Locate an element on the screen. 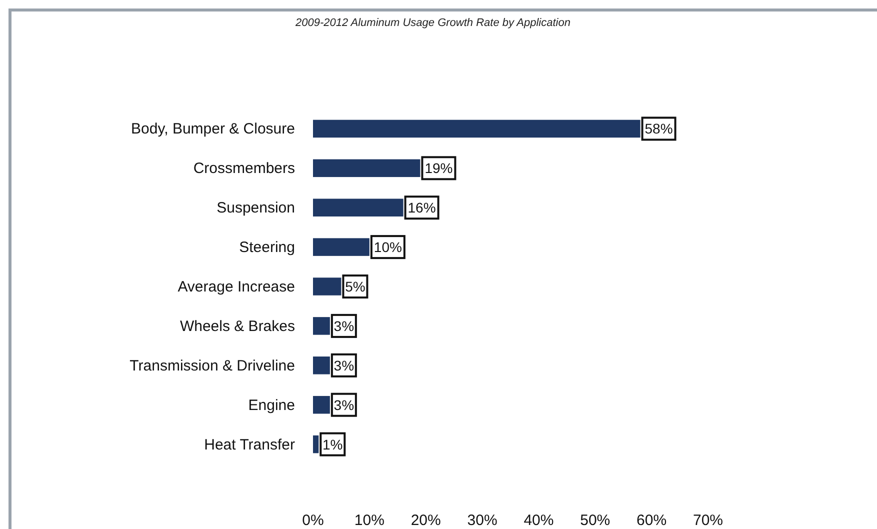  data-label: 5% is located at coordinates (355, 286).